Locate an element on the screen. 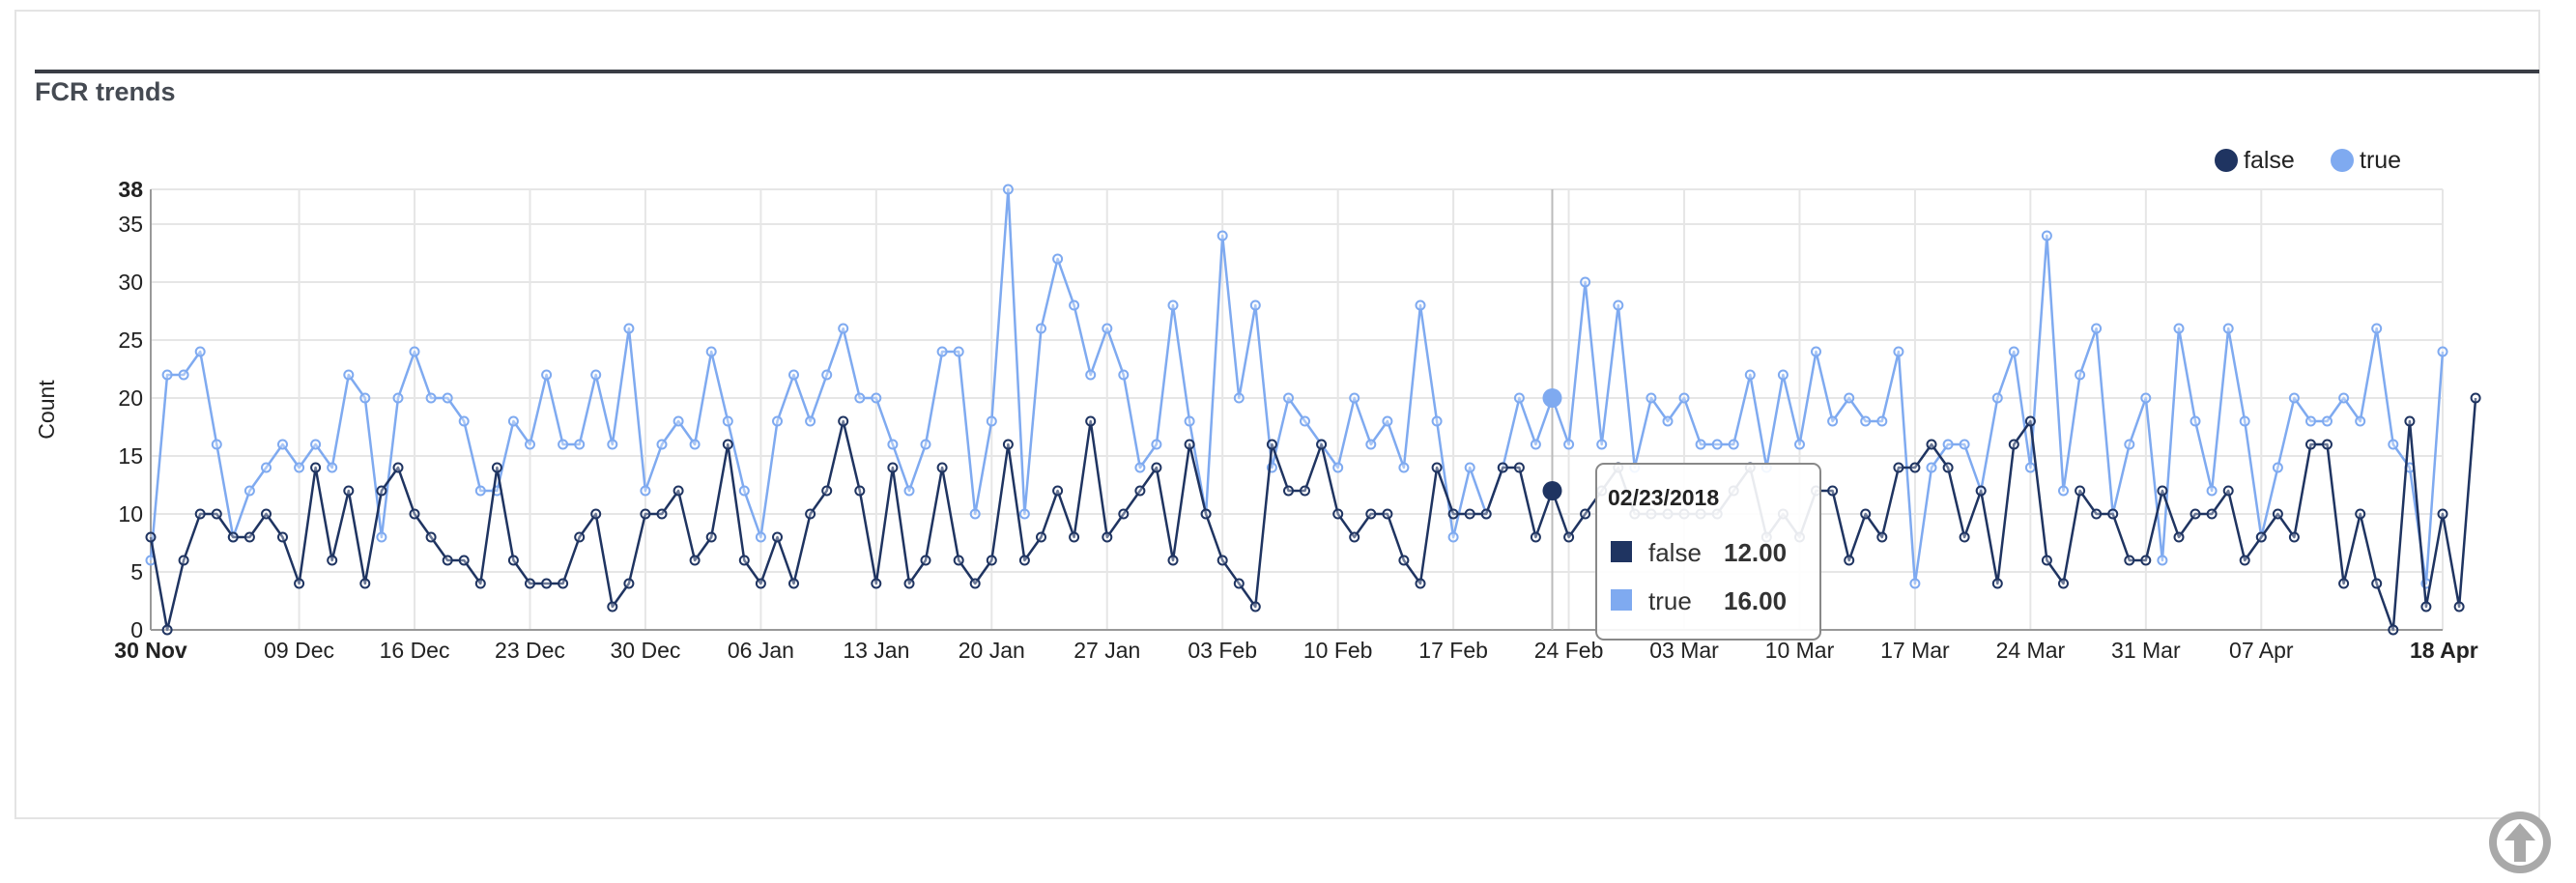 The image size is (2576, 883). legend: false true is located at coordinates (2308, 160).